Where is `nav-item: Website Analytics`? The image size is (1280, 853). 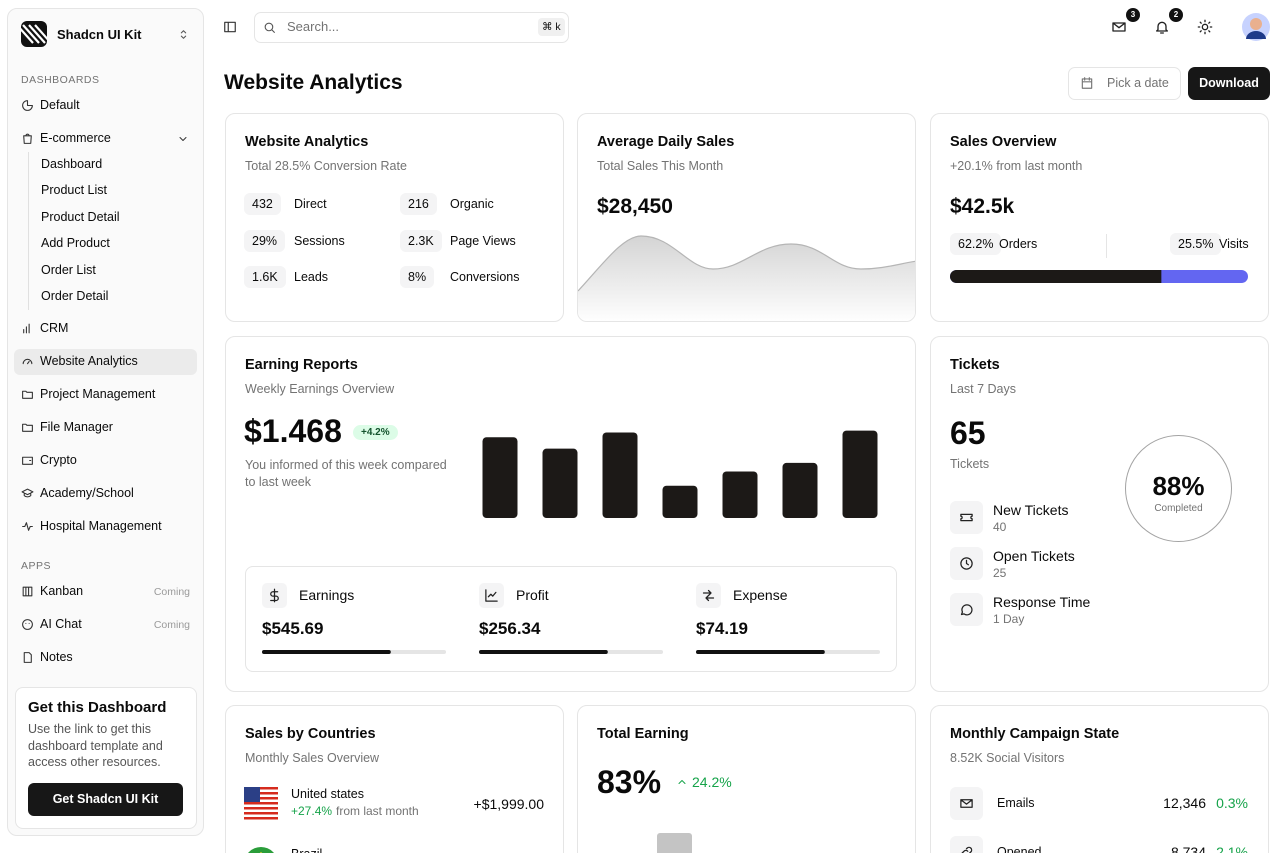
nav-item: Website Analytics is located at coordinates (89, 361).